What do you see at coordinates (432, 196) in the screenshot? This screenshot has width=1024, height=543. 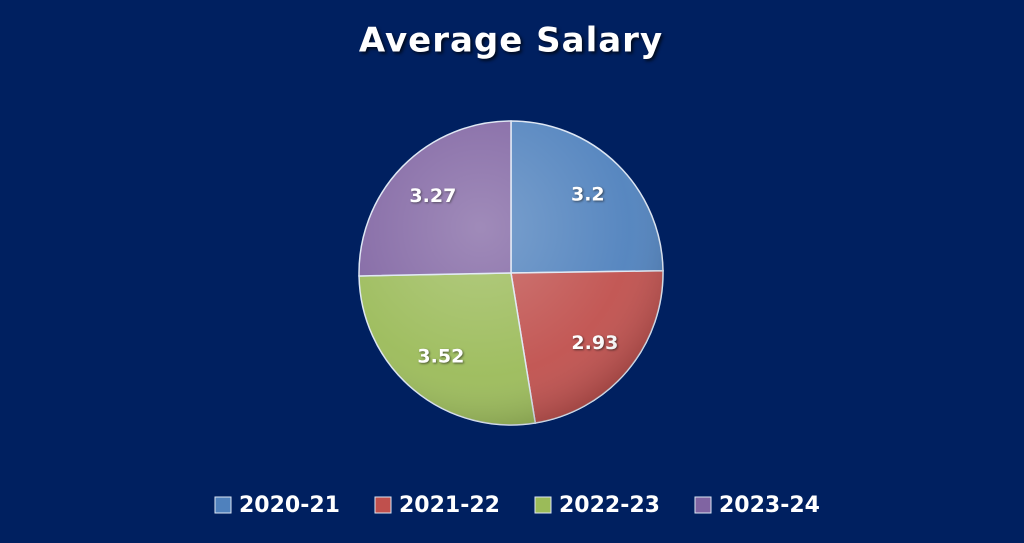 I see `data-label: 3.27` at bounding box center [432, 196].